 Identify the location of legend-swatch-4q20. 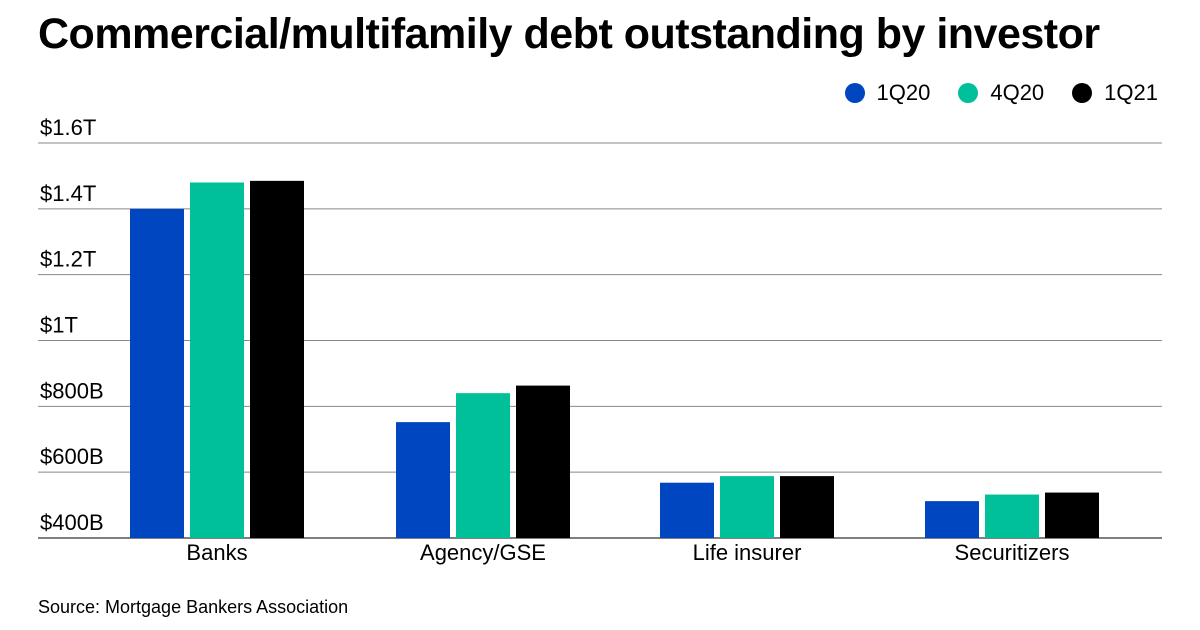
(968, 93).